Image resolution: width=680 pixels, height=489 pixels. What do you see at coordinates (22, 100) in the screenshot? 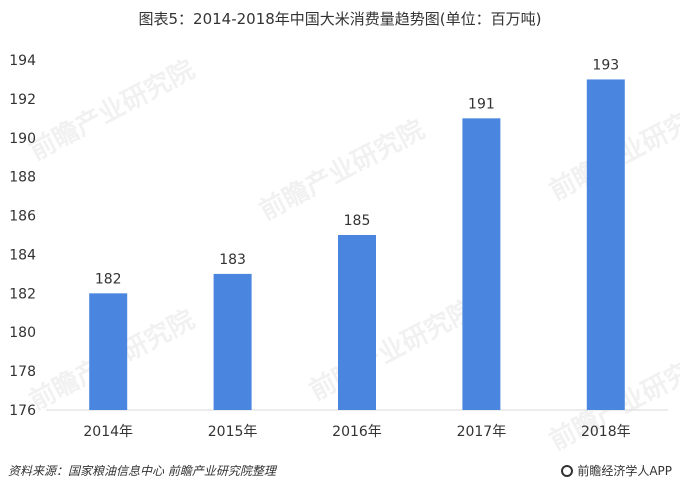
I see `y-tick-label: 192` at bounding box center [22, 100].